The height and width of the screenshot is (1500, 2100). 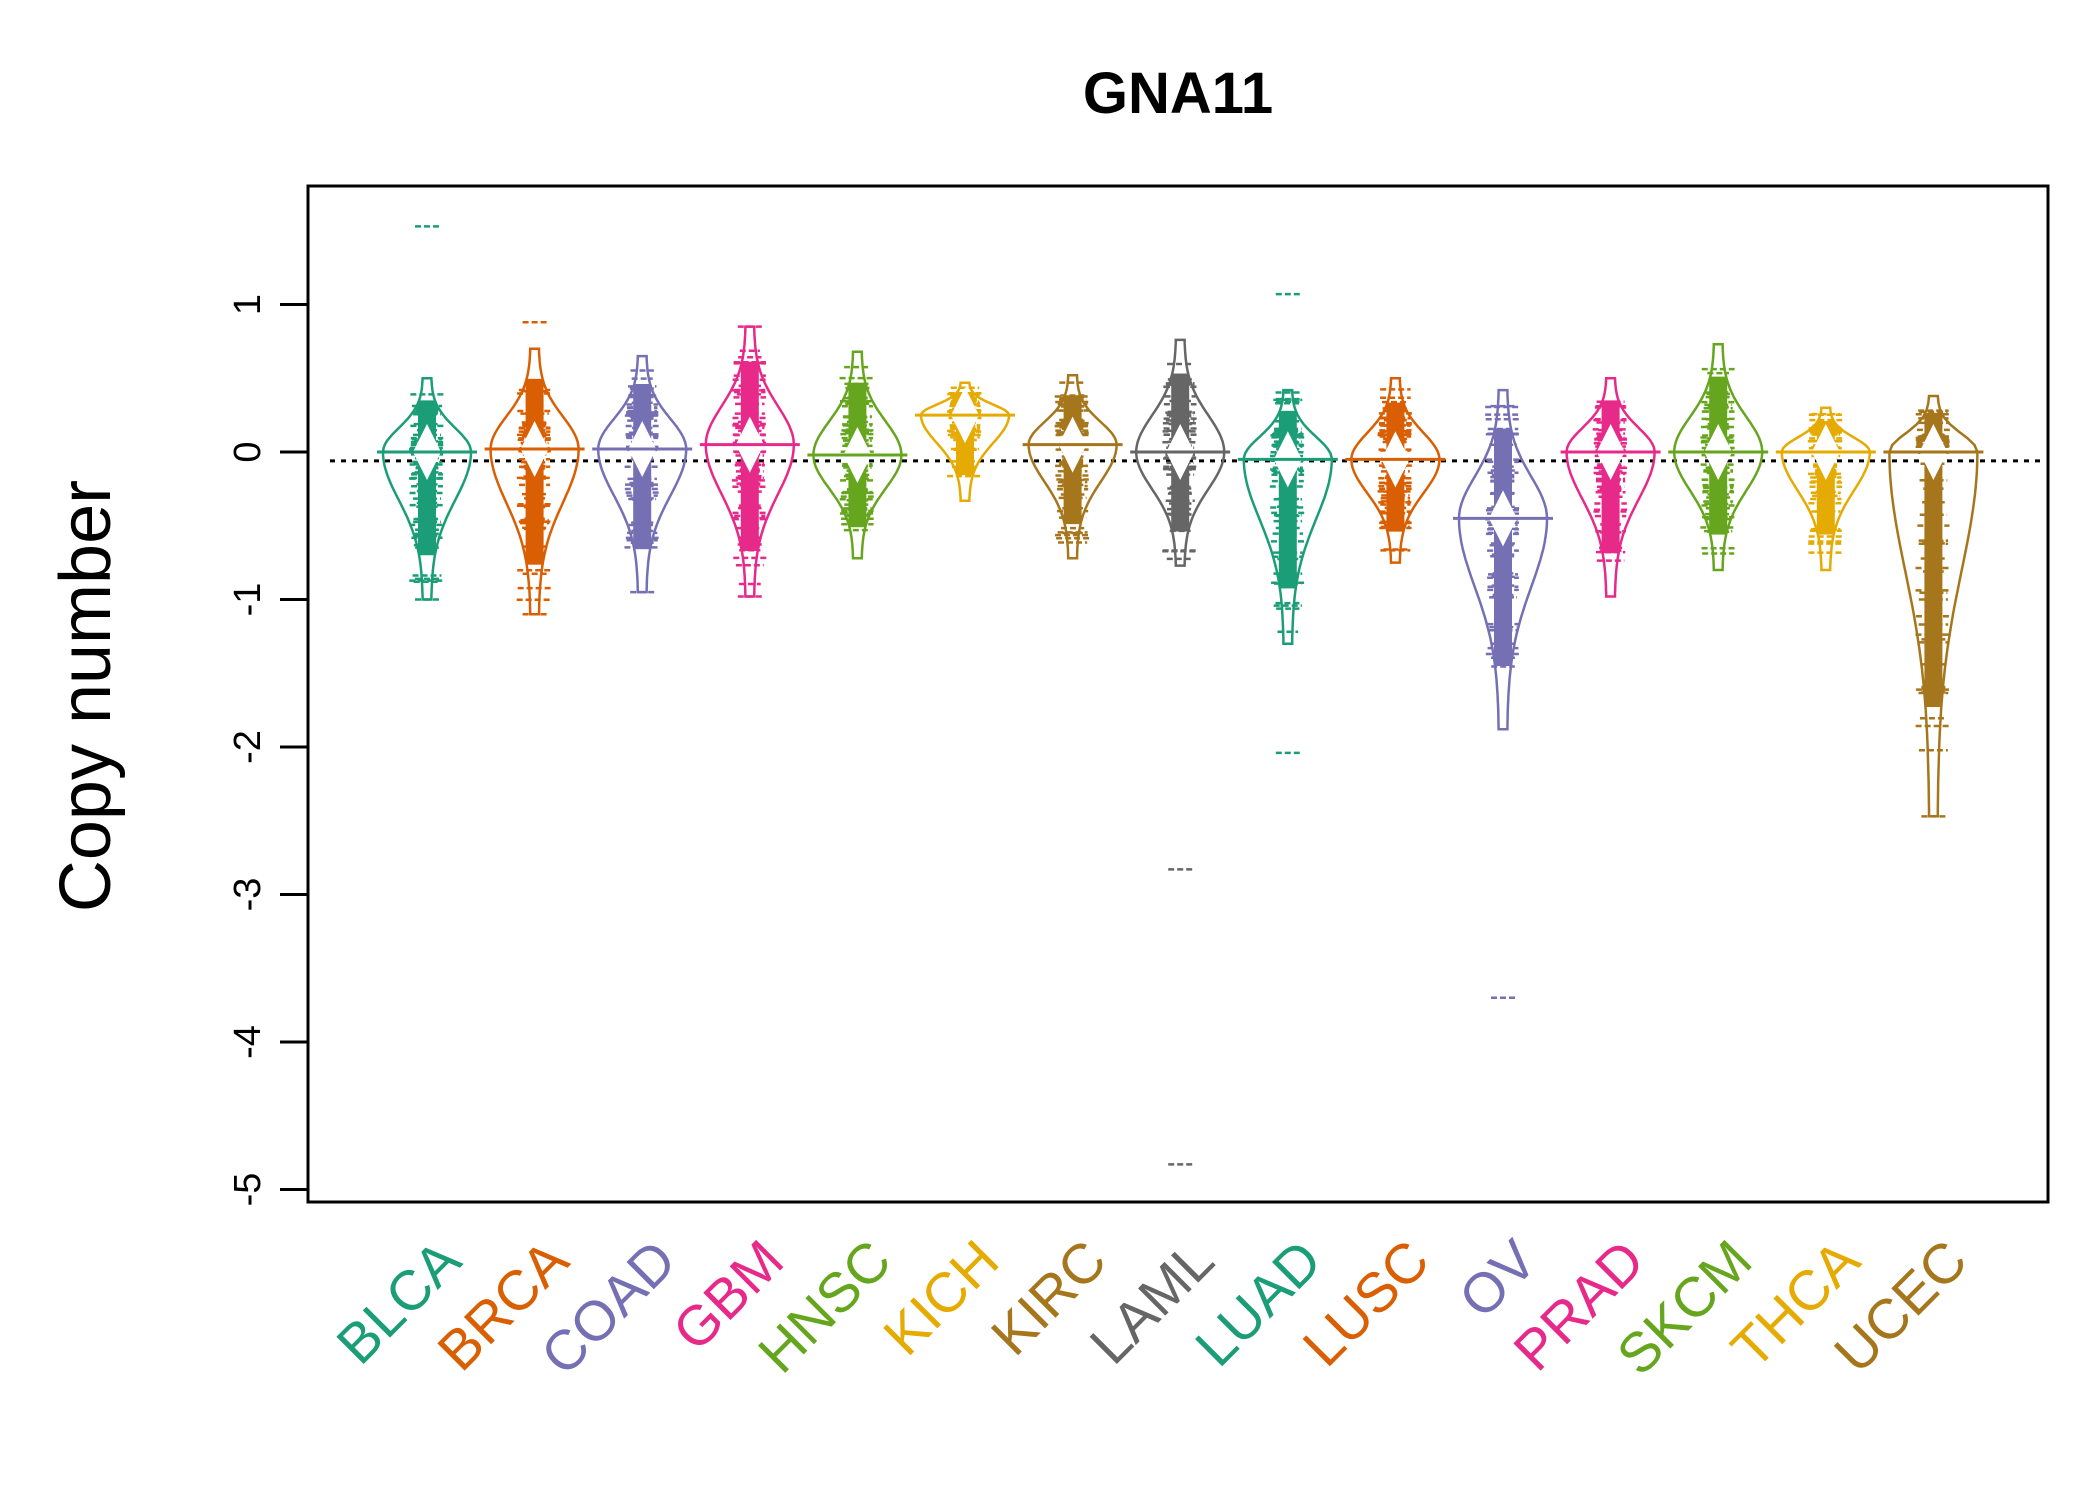 I want to click on y-axis-label: Copy number, so click(x=86, y=696).